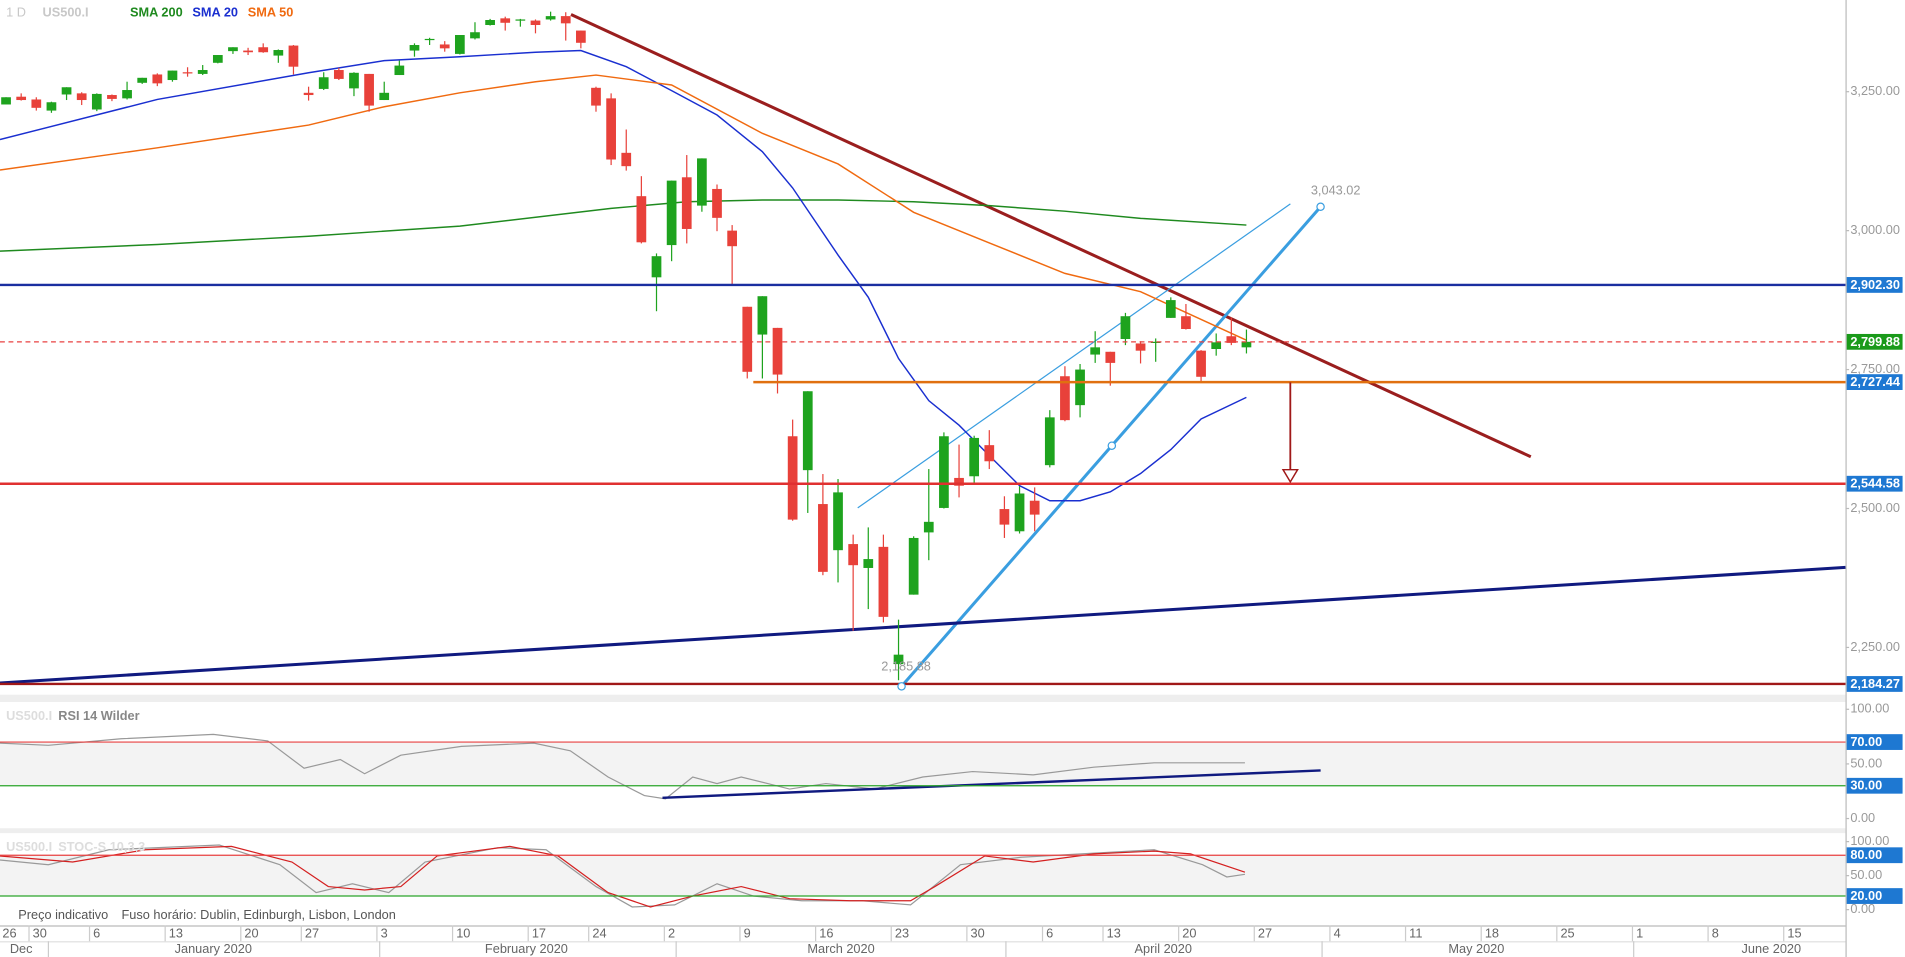 This screenshot has height=957, width=1905. Describe the element at coordinates (1772, 948) in the screenshot. I see `month-label: June 2020` at that location.